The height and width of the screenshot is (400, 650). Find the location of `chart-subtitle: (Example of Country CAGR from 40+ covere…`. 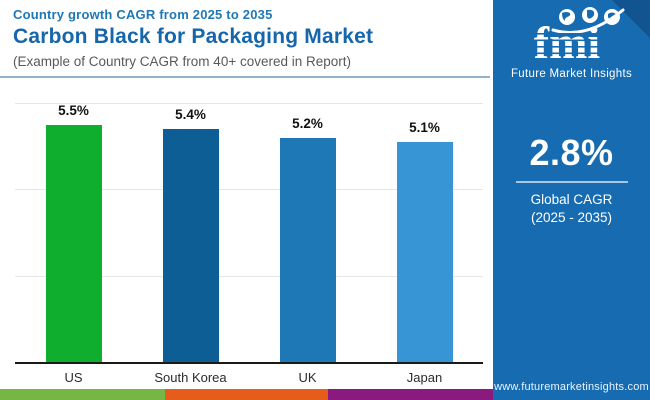

chart-subtitle: (Example of Country CAGR from 40+ covere… is located at coordinates (182, 61).